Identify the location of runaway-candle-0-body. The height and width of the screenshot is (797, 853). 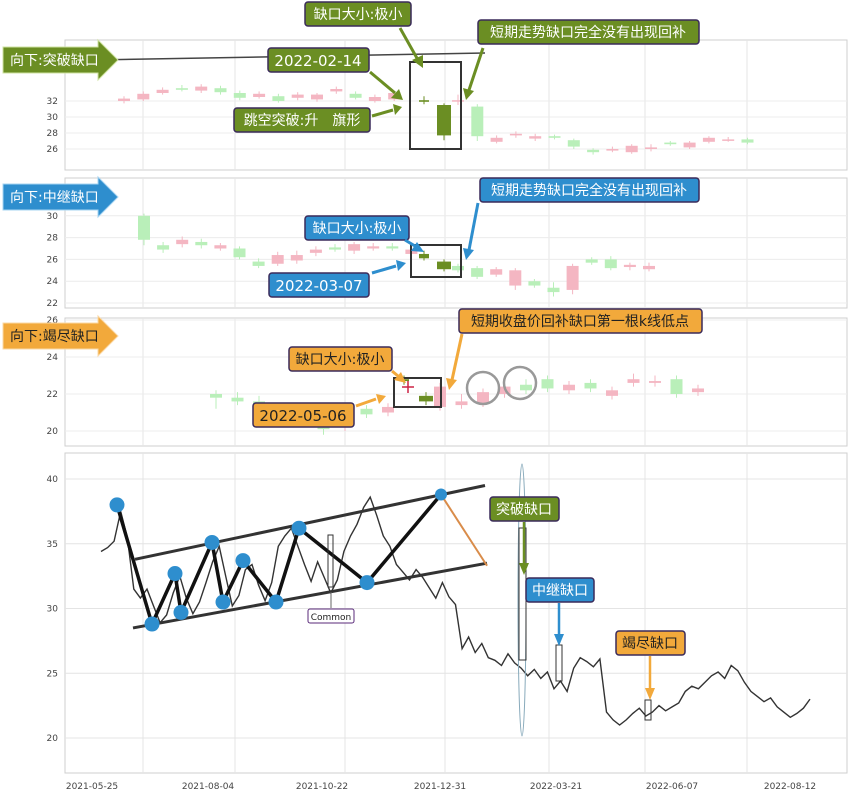
(144, 227).